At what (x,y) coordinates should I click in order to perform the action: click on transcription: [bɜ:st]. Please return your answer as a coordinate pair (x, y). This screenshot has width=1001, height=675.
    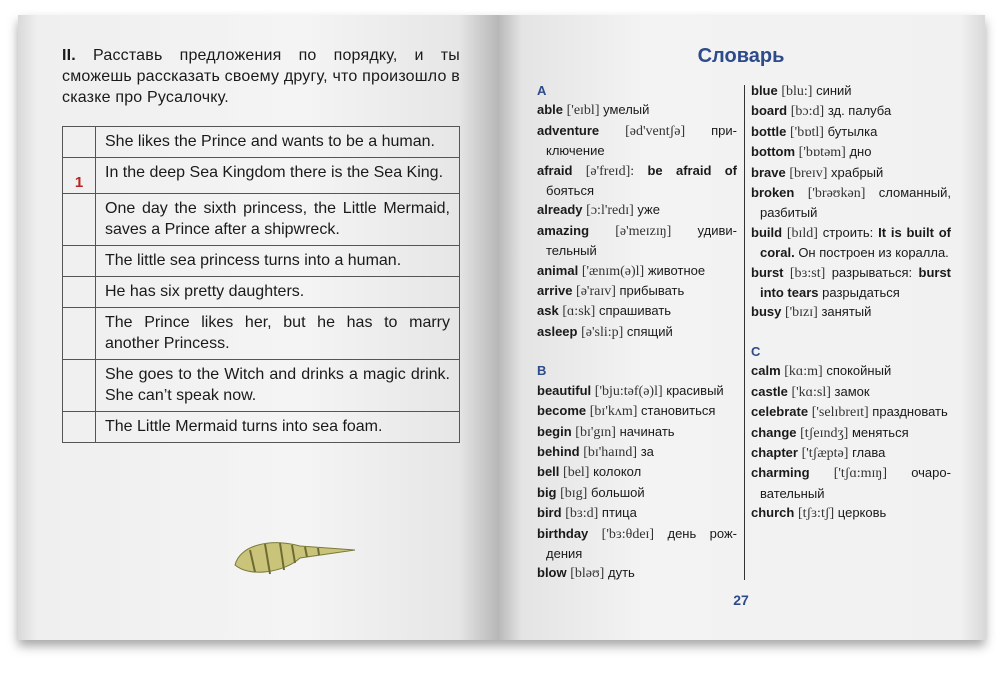
    Looking at the image, I should click on (807, 273).